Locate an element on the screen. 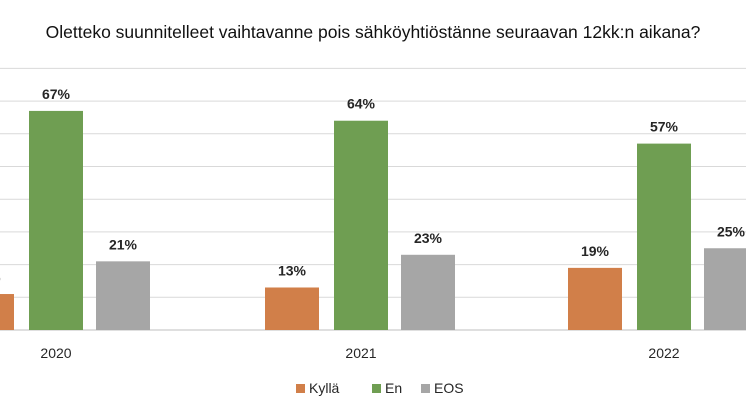  data-label: 13% is located at coordinates (292, 270).